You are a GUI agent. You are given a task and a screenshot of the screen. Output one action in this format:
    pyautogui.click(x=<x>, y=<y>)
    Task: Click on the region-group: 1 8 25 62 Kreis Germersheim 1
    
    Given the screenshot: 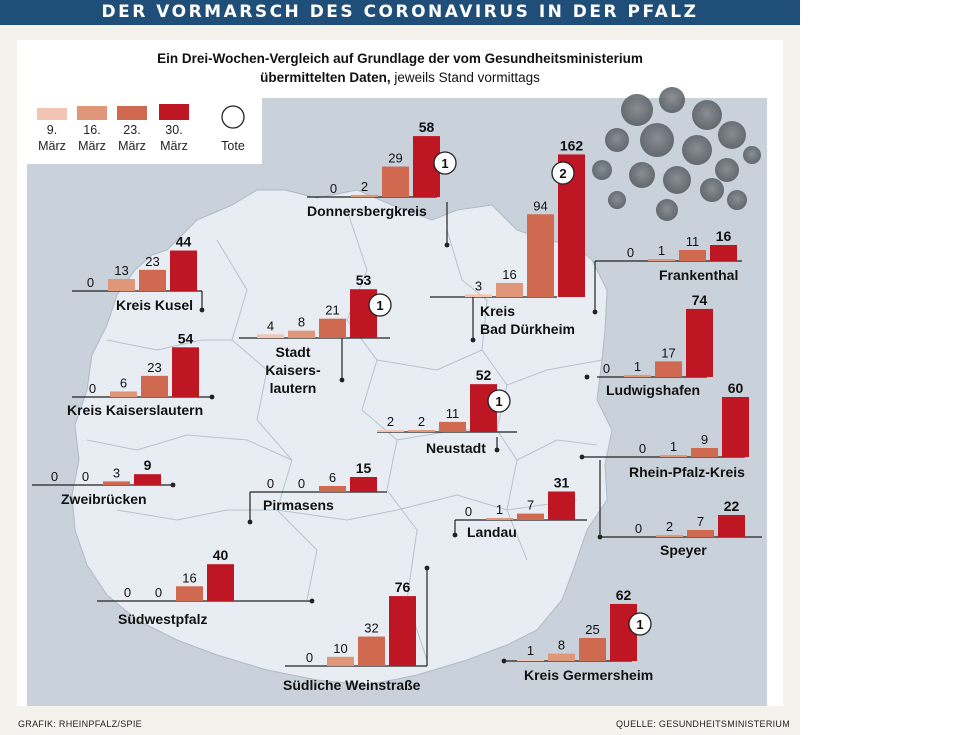 What is the action you would take?
    pyautogui.click(x=577, y=635)
    